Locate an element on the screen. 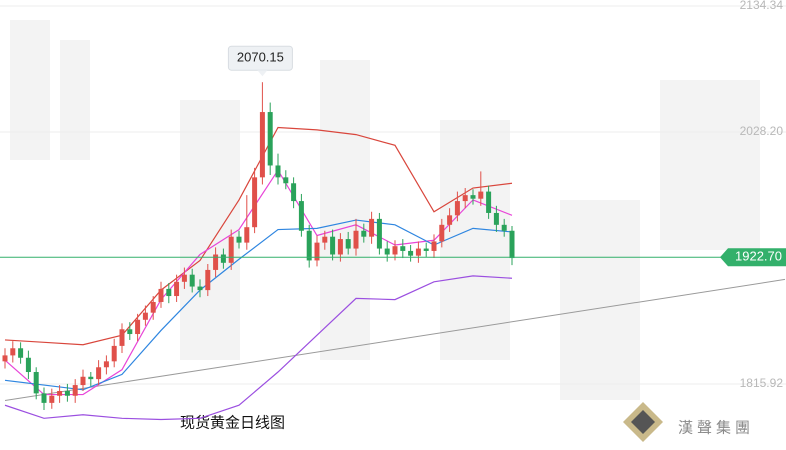 This screenshot has width=786, height=450. current-price-label: 1922.70 is located at coordinates (758, 256).